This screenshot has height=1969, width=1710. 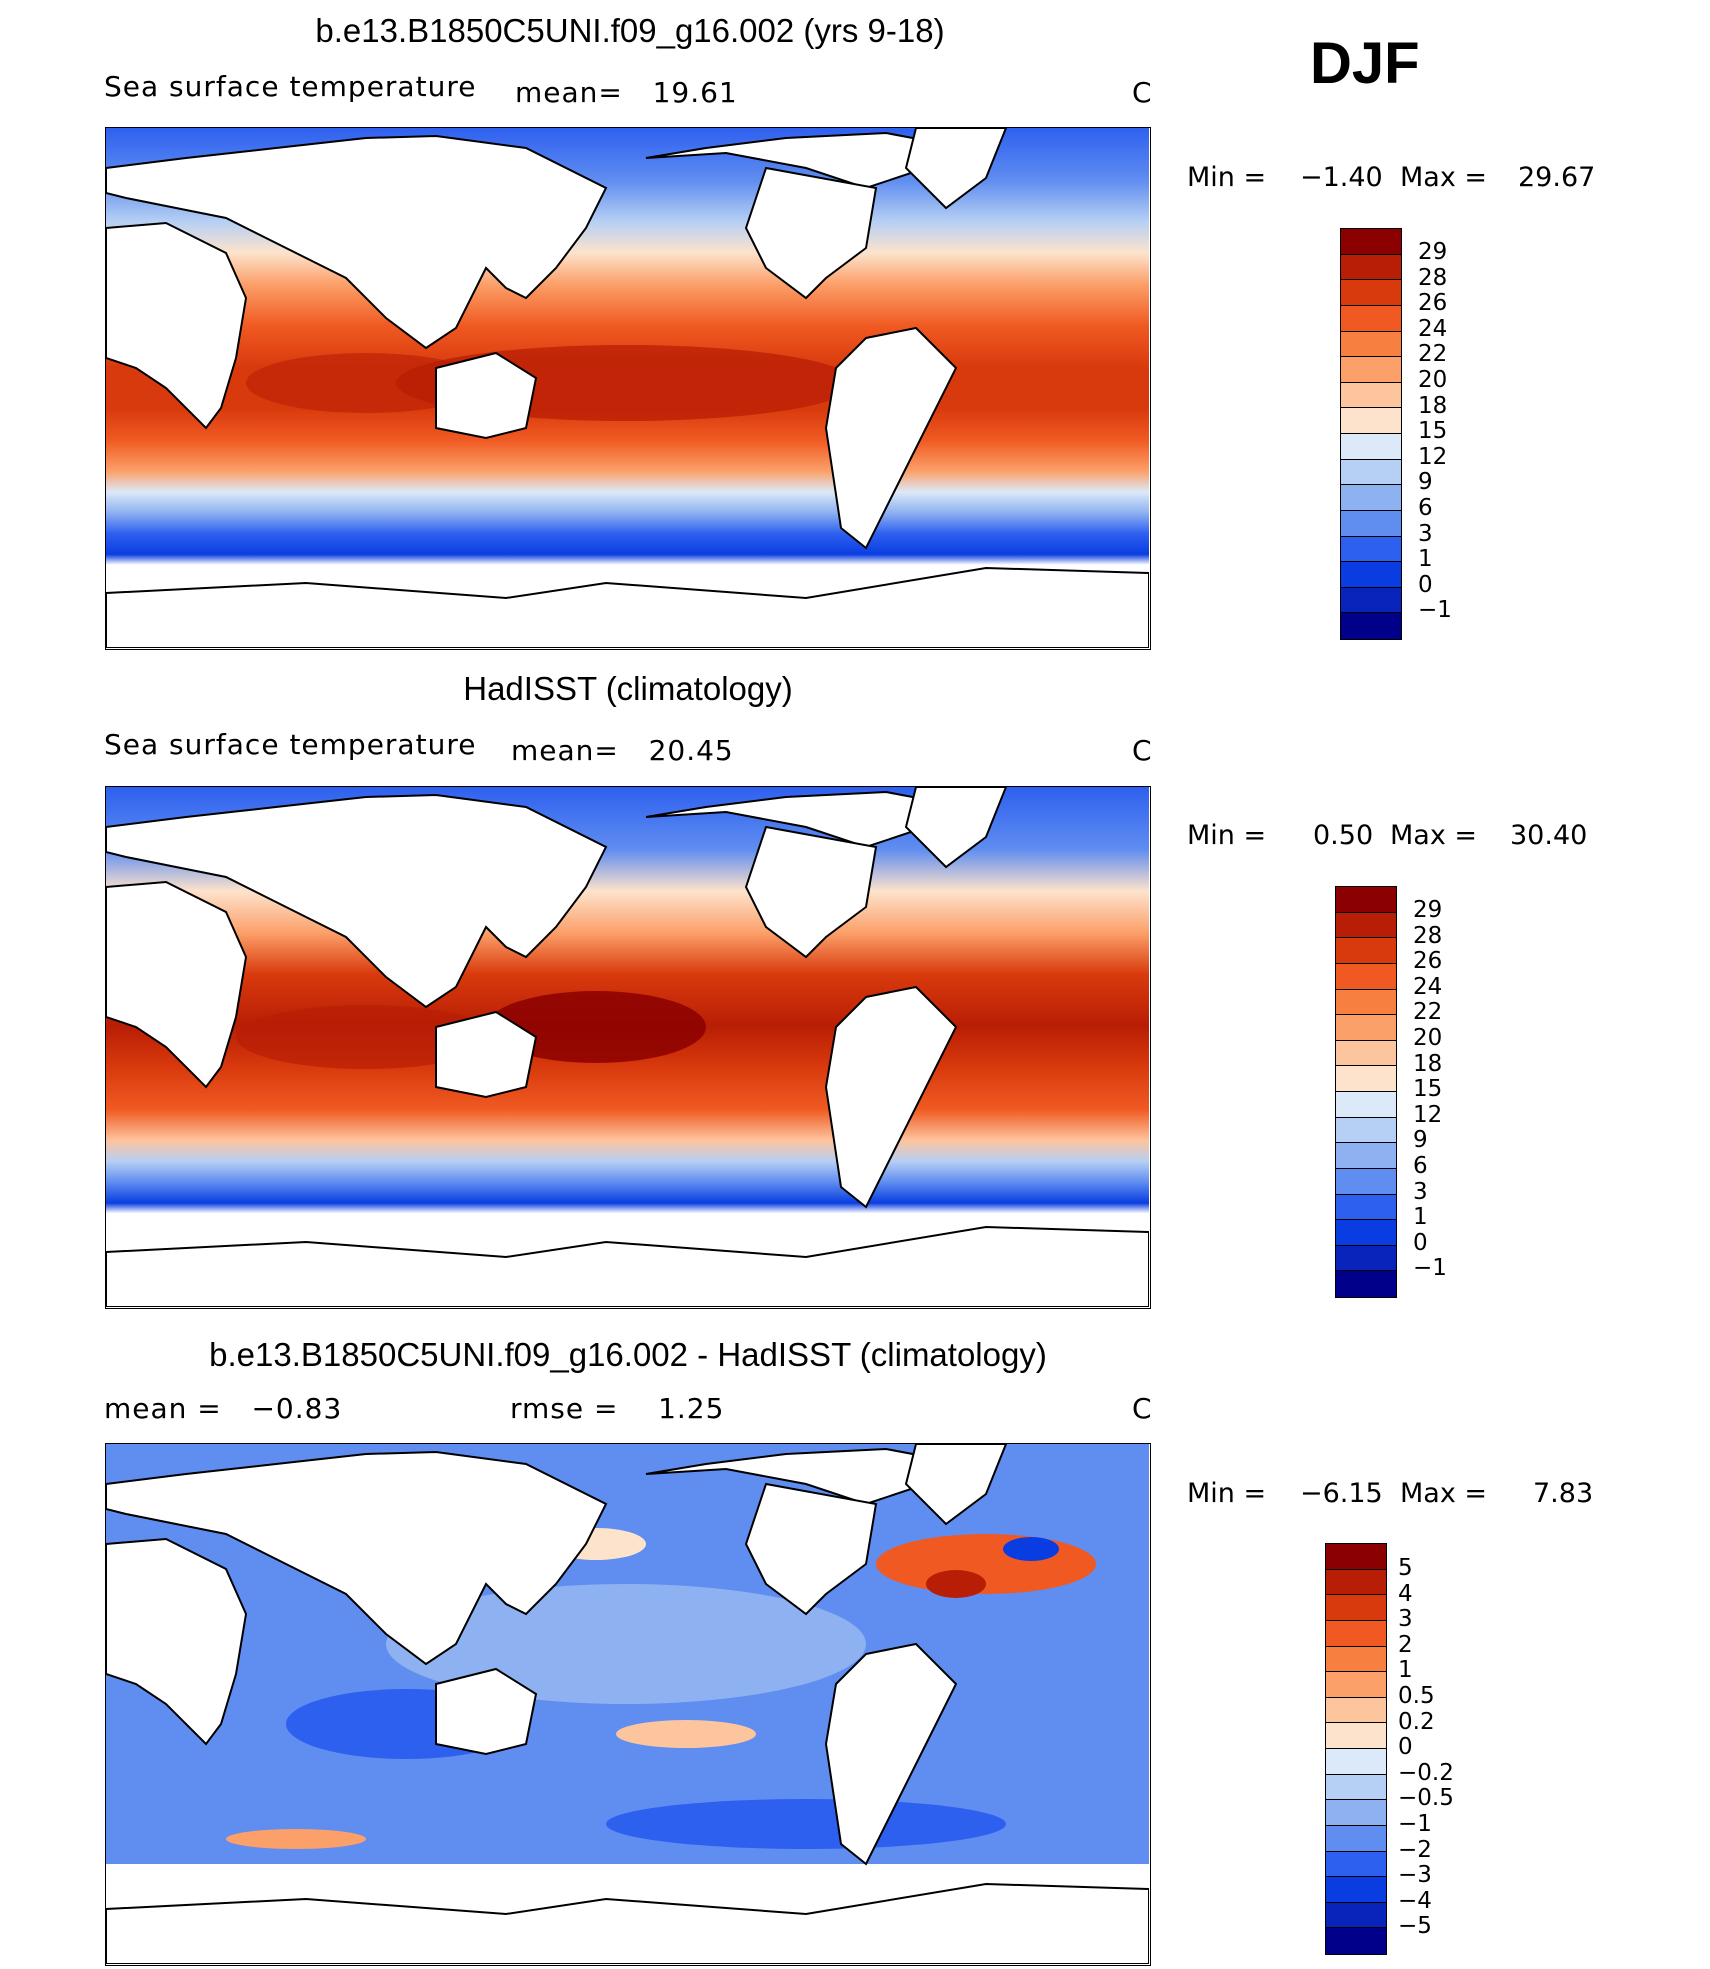 I want to click on panel3-unit: C, so click(x=1142, y=1408).